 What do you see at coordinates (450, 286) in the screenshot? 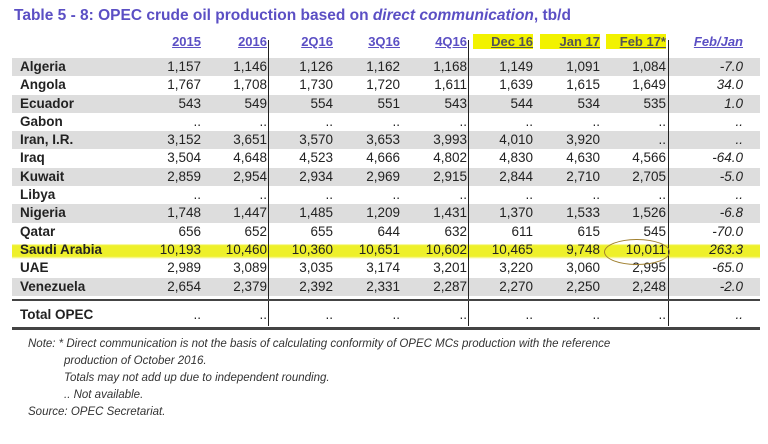
I see `cell-value: 2,287` at bounding box center [450, 286].